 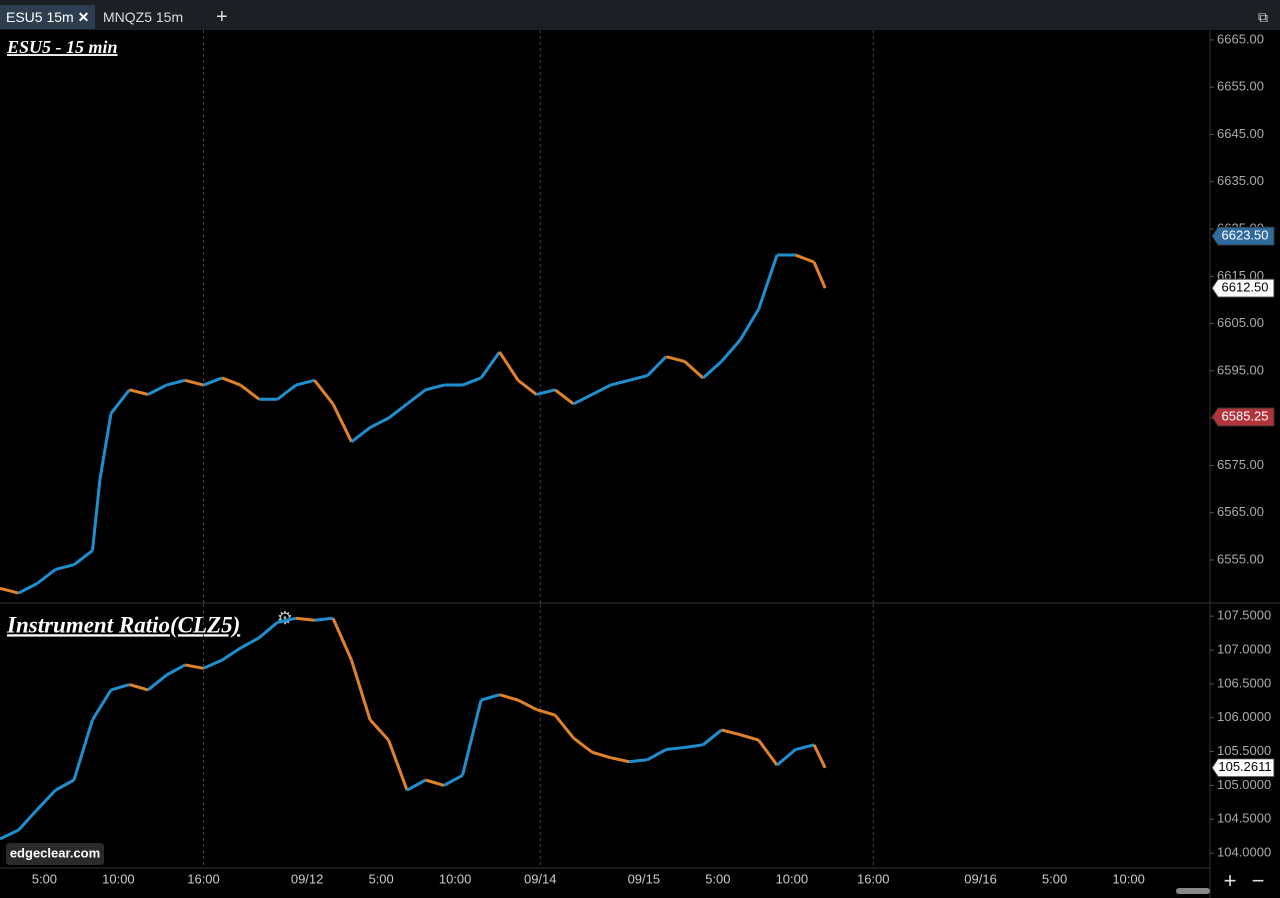 What do you see at coordinates (222, 17) in the screenshot?
I see `add-tab: +` at bounding box center [222, 17].